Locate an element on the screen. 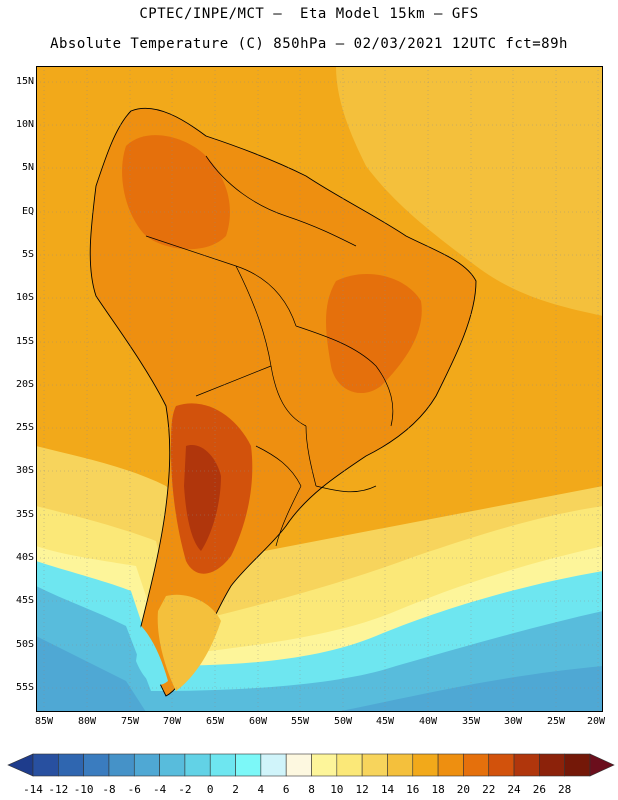 The width and height of the screenshot is (618, 800). hot-region-chaco is located at coordinates (202, 498).